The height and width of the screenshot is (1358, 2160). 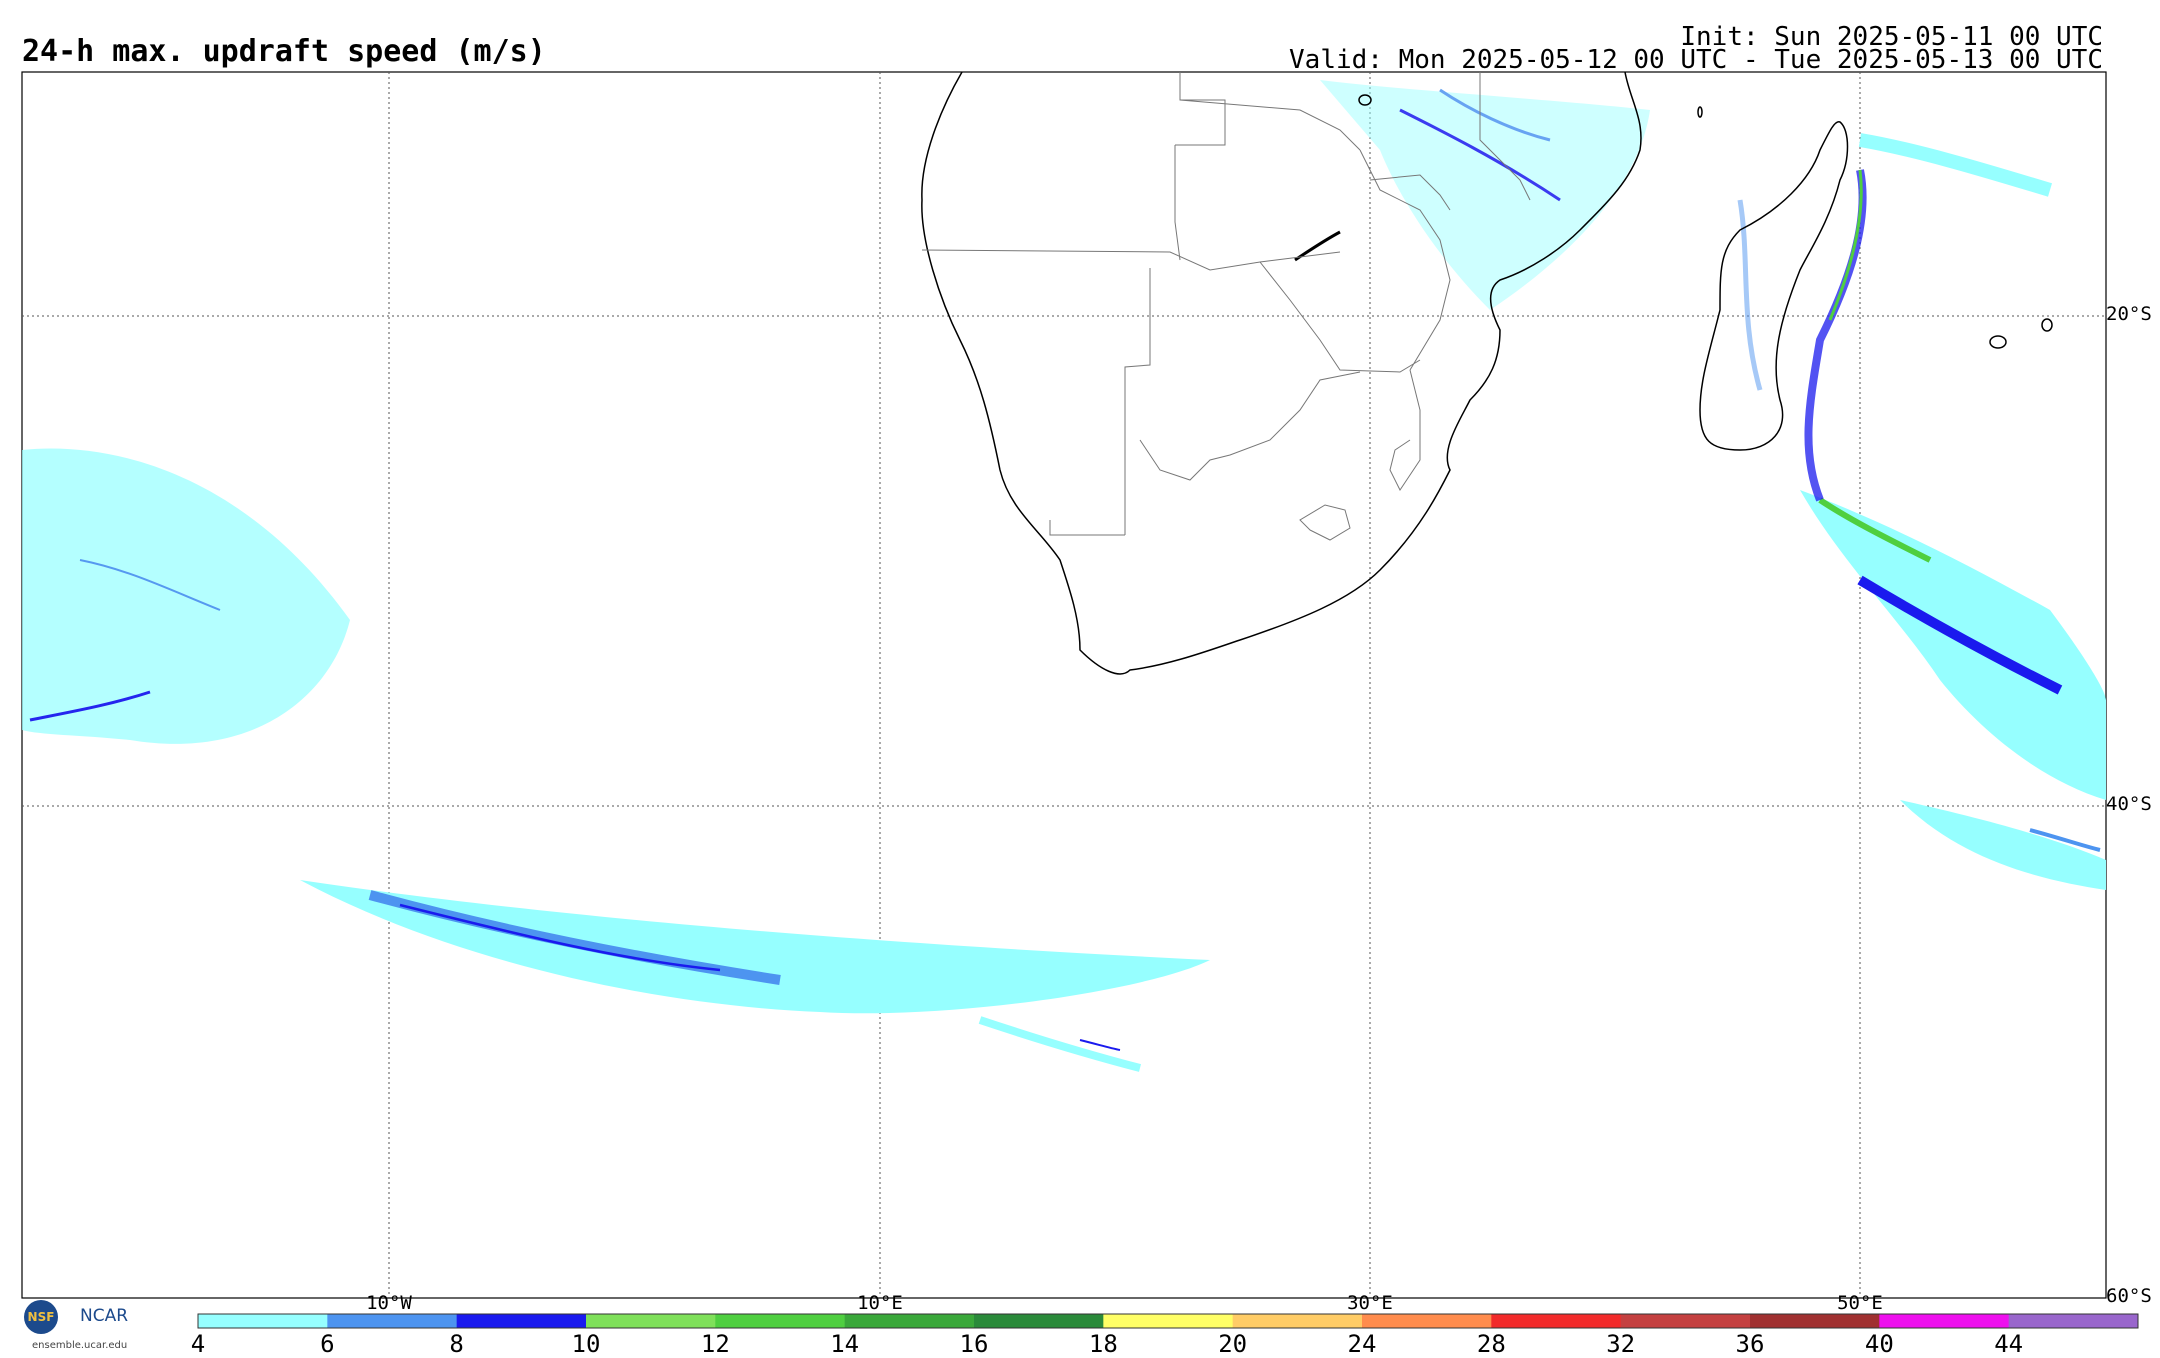 What do you see at coordinates (1491, 1344) in the screenshot?
I see `colorbar-tick-label: 28` at bounding box center [1491, 1344].